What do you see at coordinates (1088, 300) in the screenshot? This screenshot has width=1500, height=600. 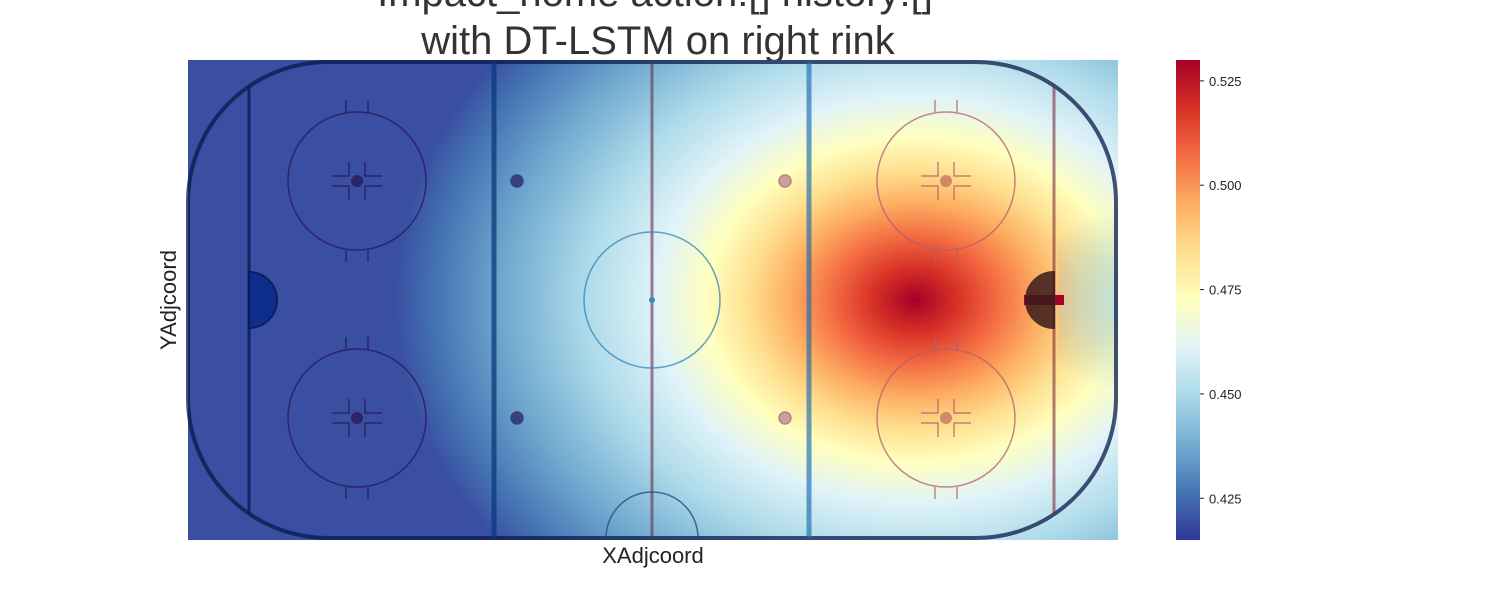 I see `behind-net-region` at bounding box center [1088, 300].